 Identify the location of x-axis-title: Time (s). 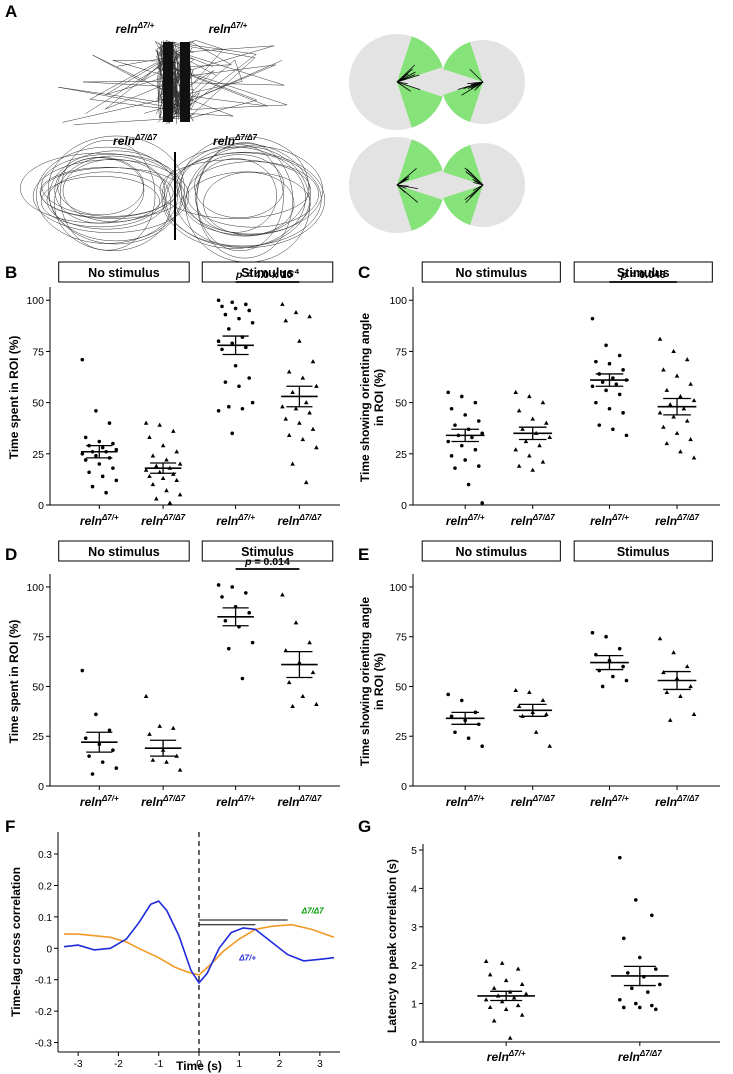
(199, 1066).